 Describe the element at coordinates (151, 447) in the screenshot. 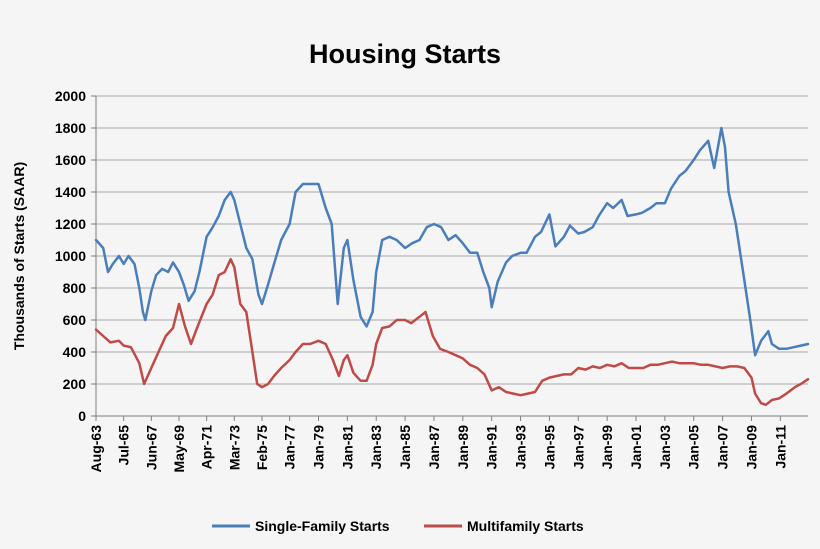

I see `x-tick-label: Jun-67` at that location.